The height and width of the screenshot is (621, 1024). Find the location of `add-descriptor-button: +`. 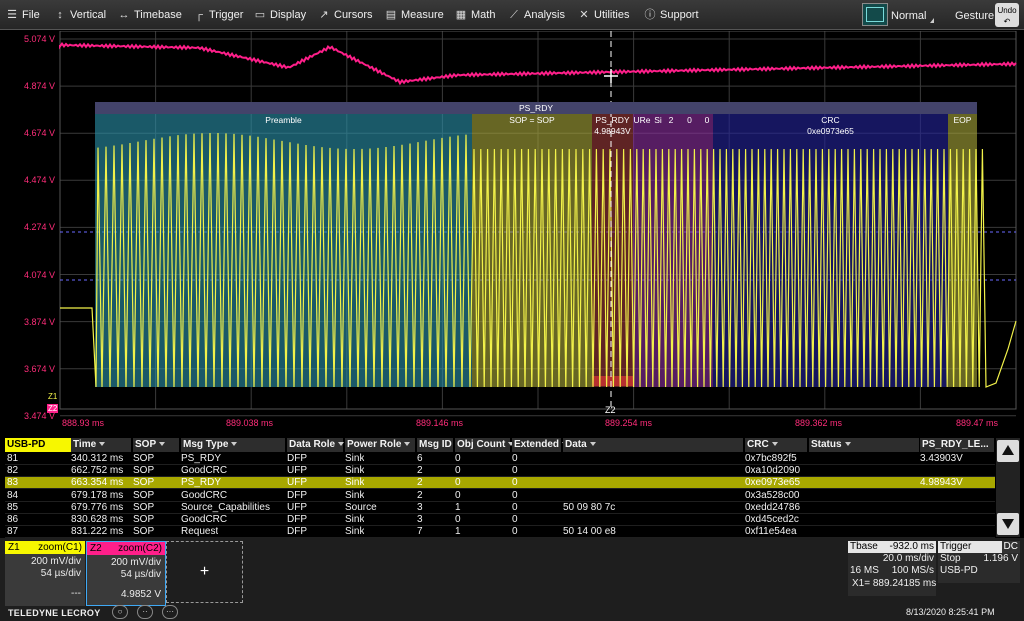

add-descriptor-button: + is located at coordinates (204, 572).